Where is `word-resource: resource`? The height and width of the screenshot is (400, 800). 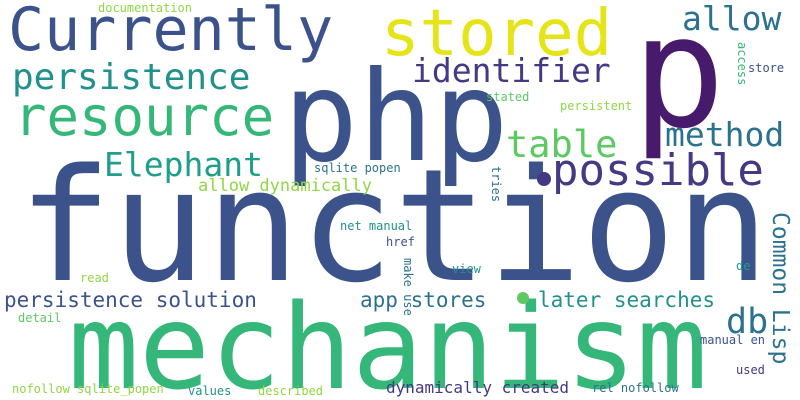
word-resource: resource is located at coordinates (144, 116).